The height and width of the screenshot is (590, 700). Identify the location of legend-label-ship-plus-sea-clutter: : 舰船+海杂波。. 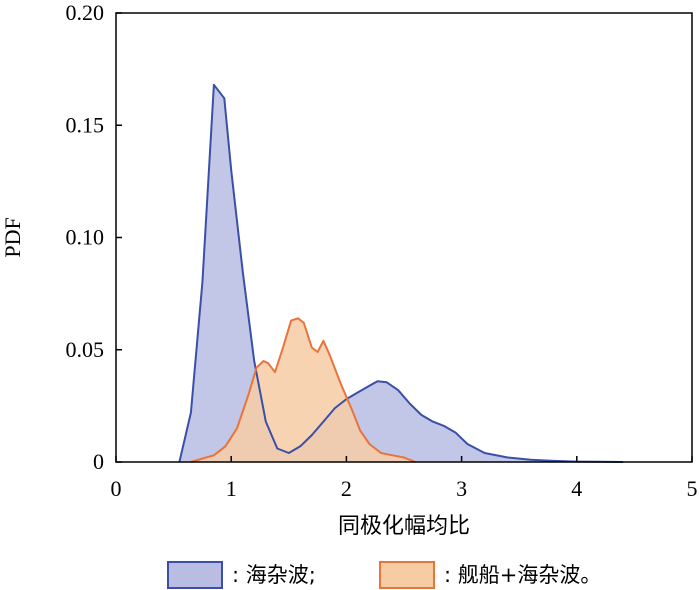
(522, 575).